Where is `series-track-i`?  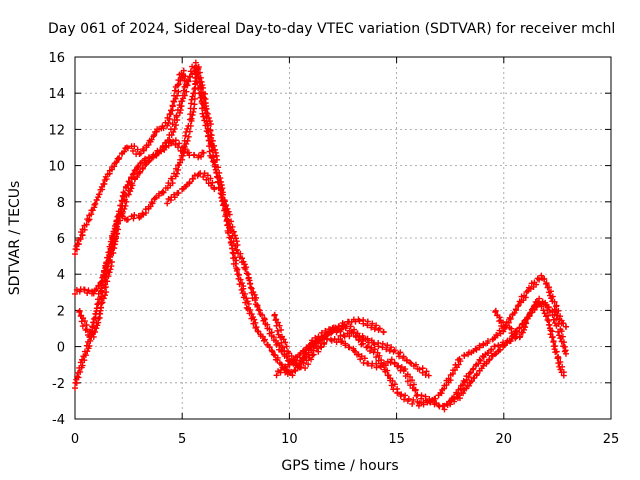
series-track-i is located at coordinates (506, 322).